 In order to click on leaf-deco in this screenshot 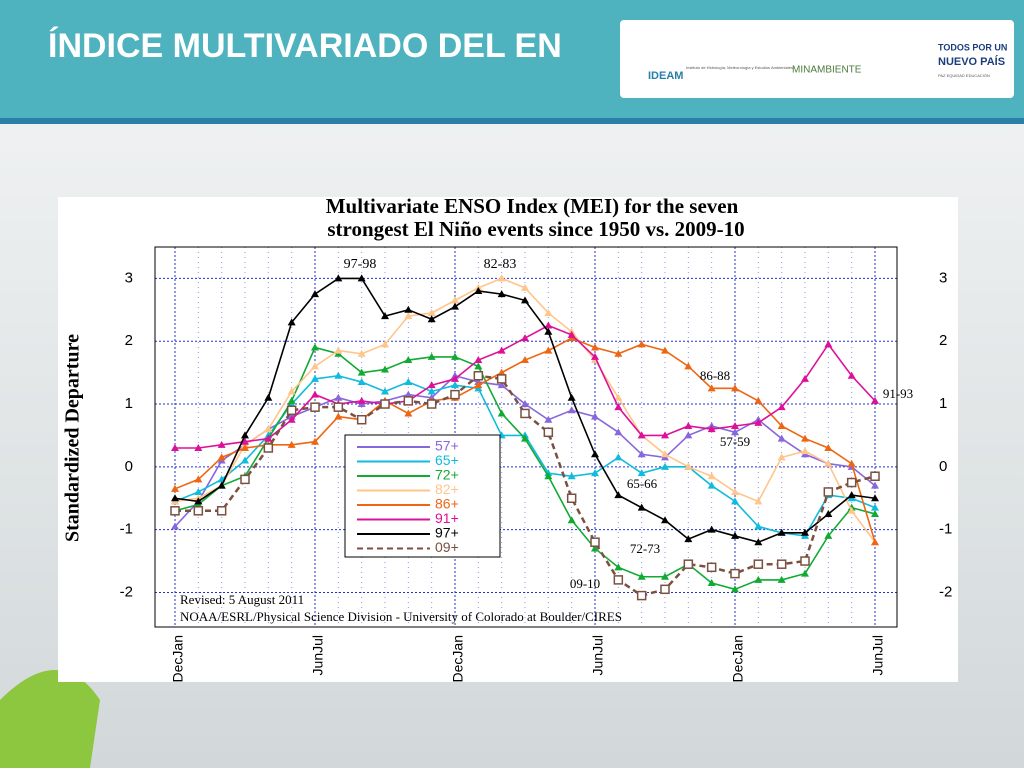, I will do `click(50, 719)`.